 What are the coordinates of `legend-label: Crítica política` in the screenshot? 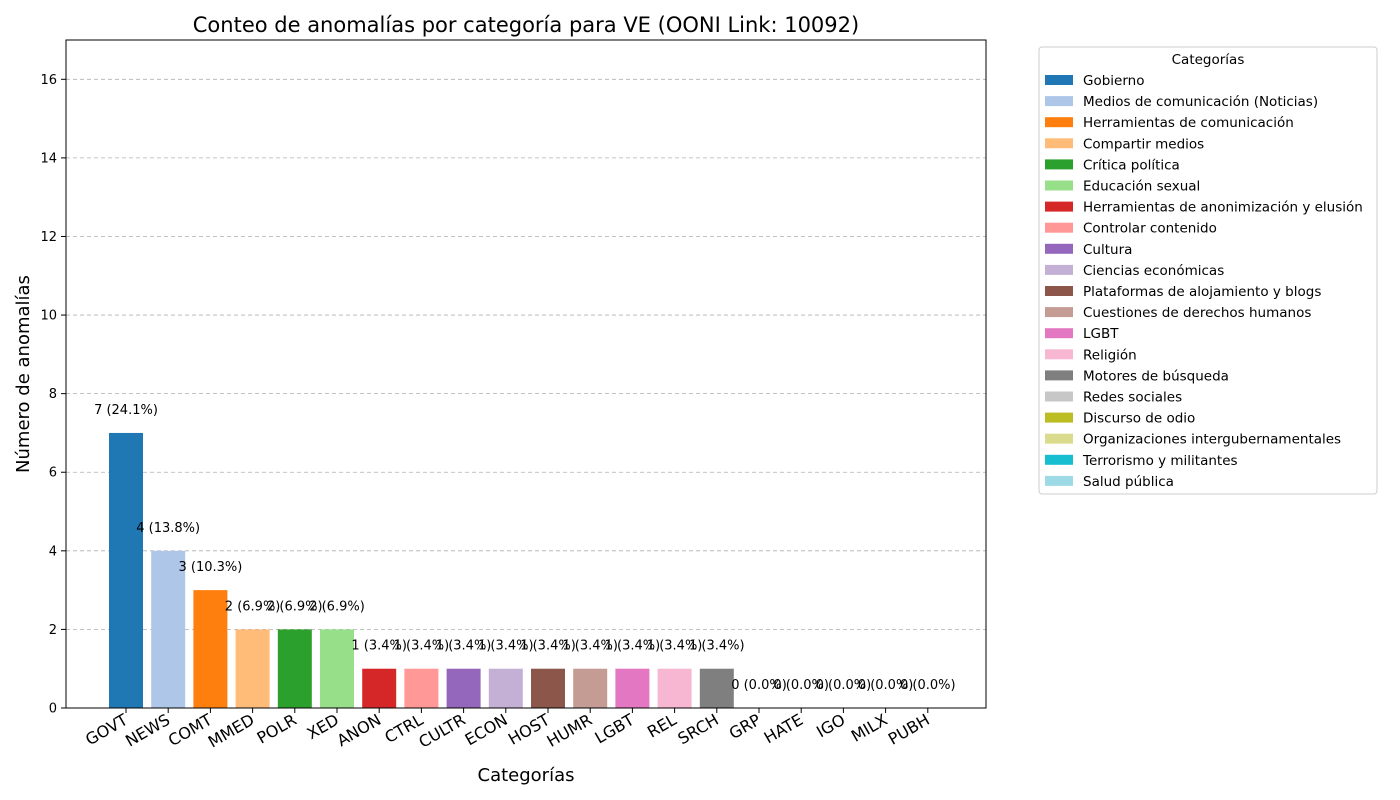 It's located at (1131, 165).